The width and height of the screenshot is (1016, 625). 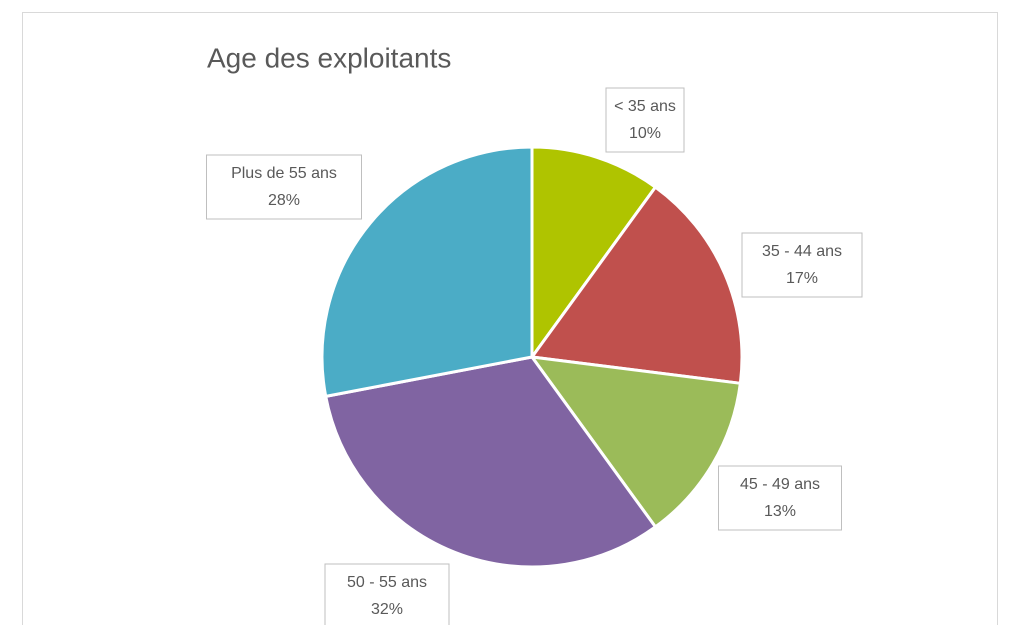 I want to click on chart-title: Age des exploitants, so click(x=329, y=57).